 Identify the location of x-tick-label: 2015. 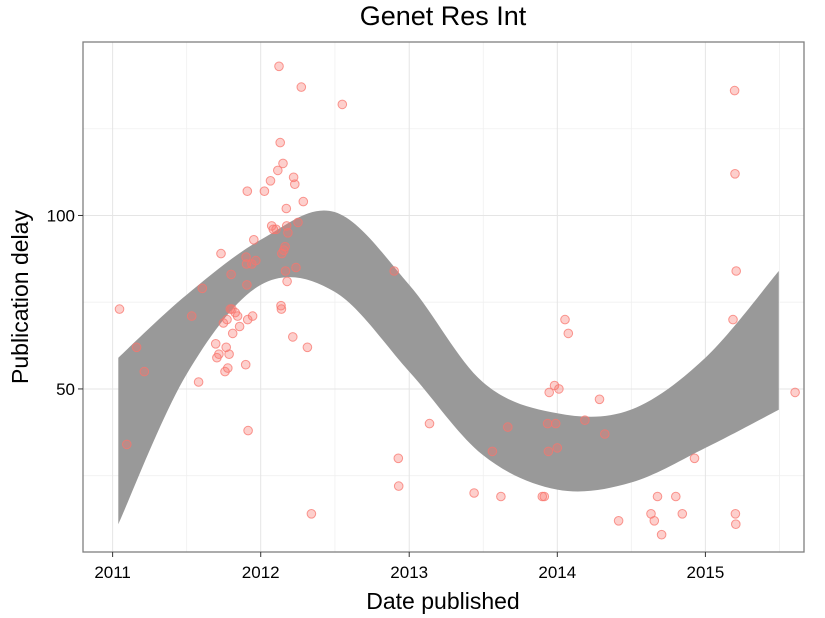
(705, 572).